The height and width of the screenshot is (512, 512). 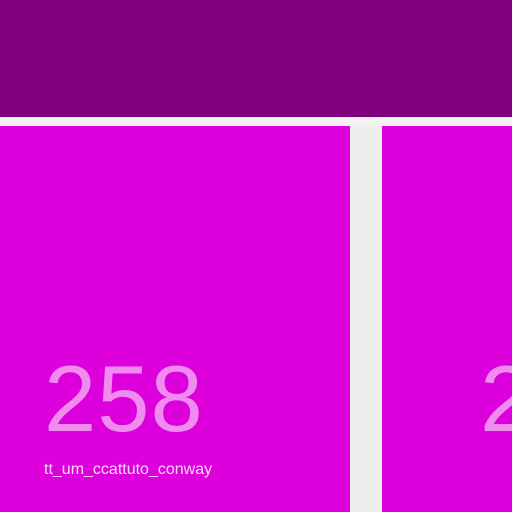 What do you see at coordinates (256, 121) in the screenshot?
I see `header-divider` at bounding box center [256, 121].